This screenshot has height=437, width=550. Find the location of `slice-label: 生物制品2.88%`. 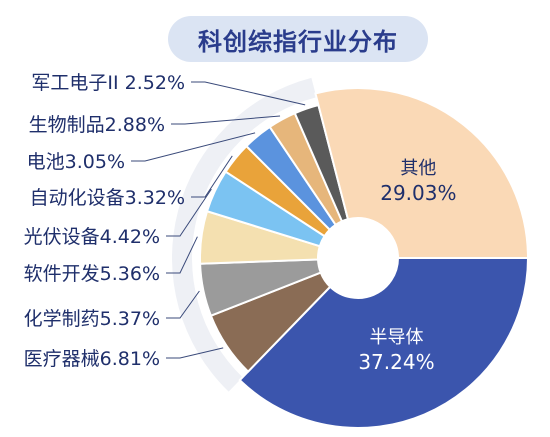

slice-label: 生物制品2.88% is located at coordinates (97, 125).